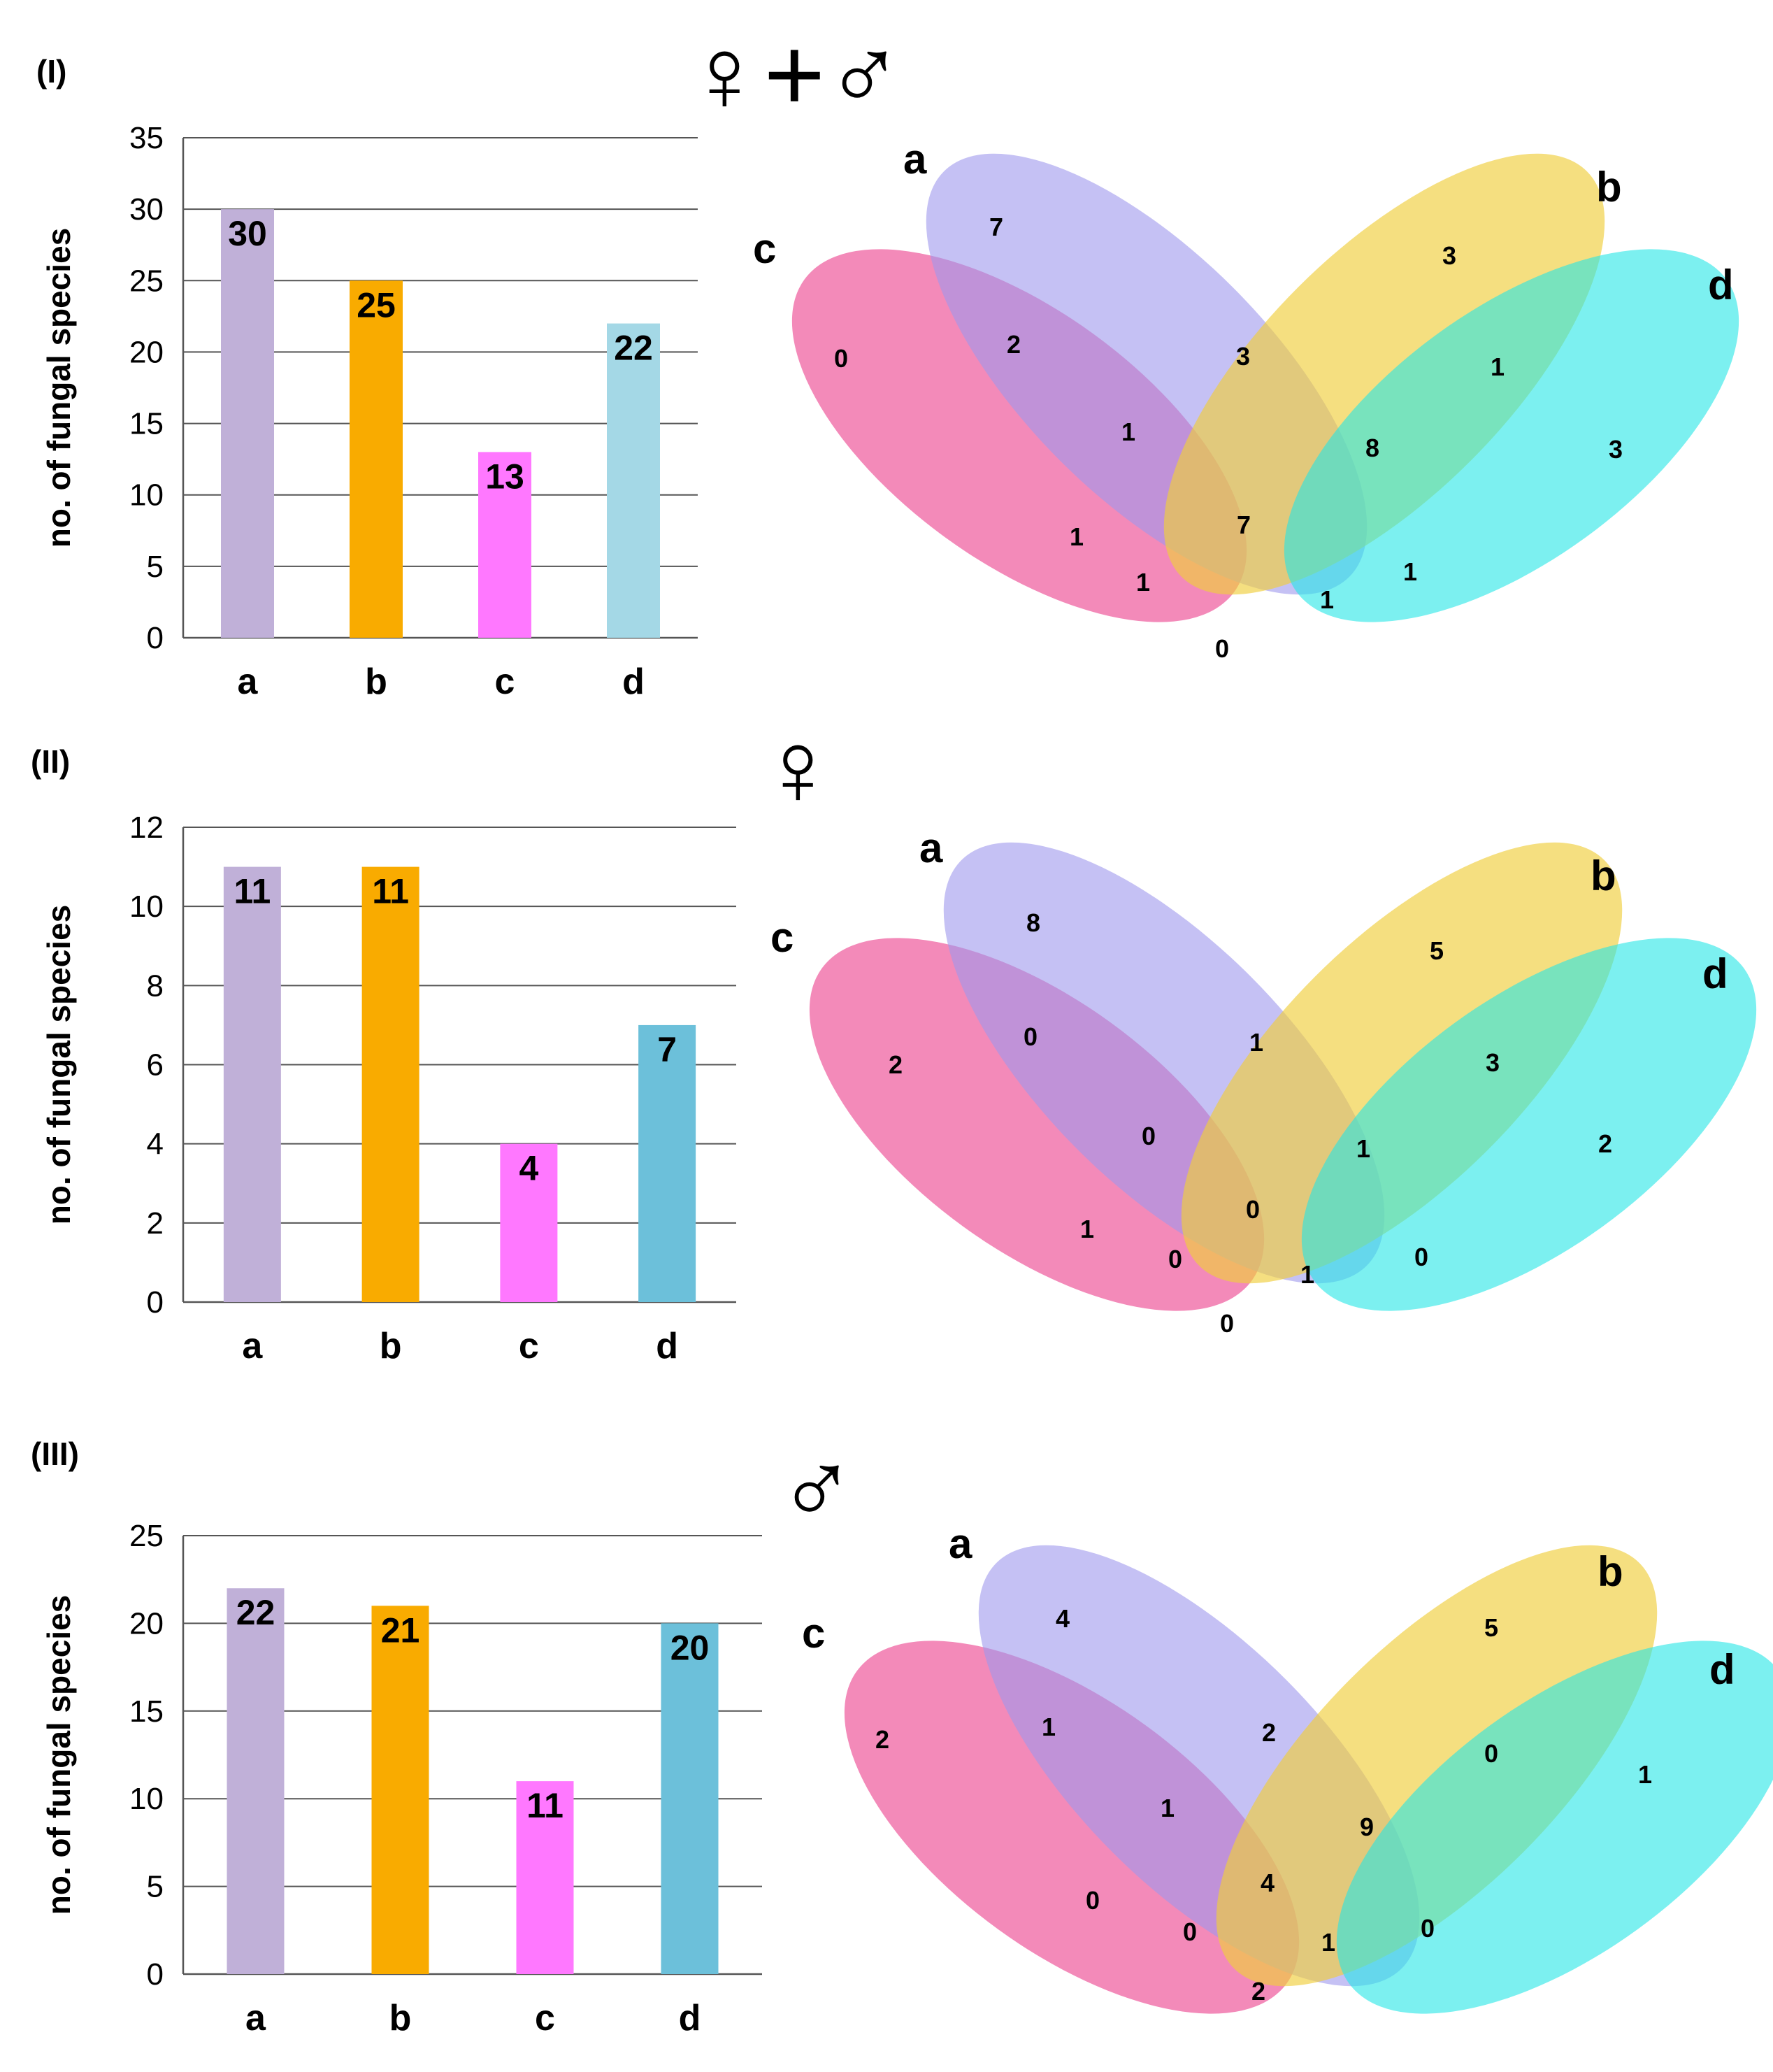  I want to click on chart2-data-label-b: 11, so click(390, 891).